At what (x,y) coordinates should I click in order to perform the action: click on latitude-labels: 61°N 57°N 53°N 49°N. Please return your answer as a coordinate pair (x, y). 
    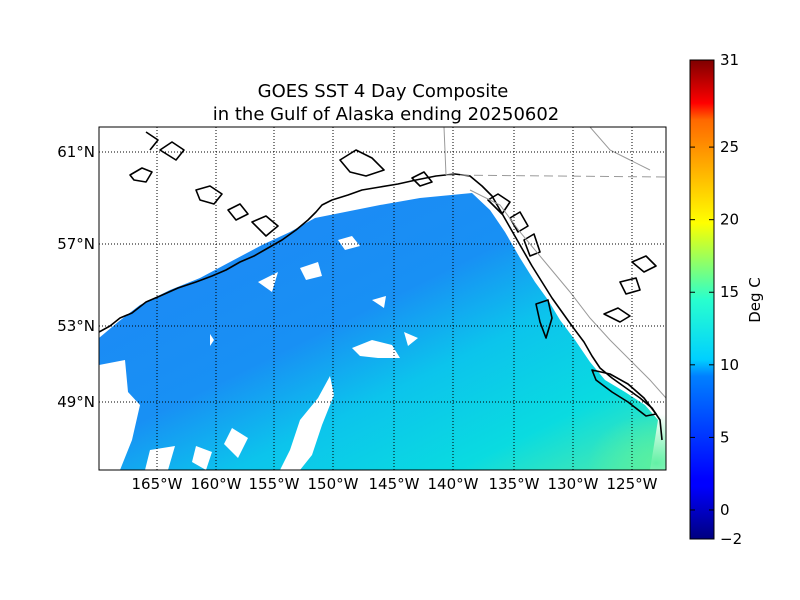
    Looking at the image, I should click on (76, 277).